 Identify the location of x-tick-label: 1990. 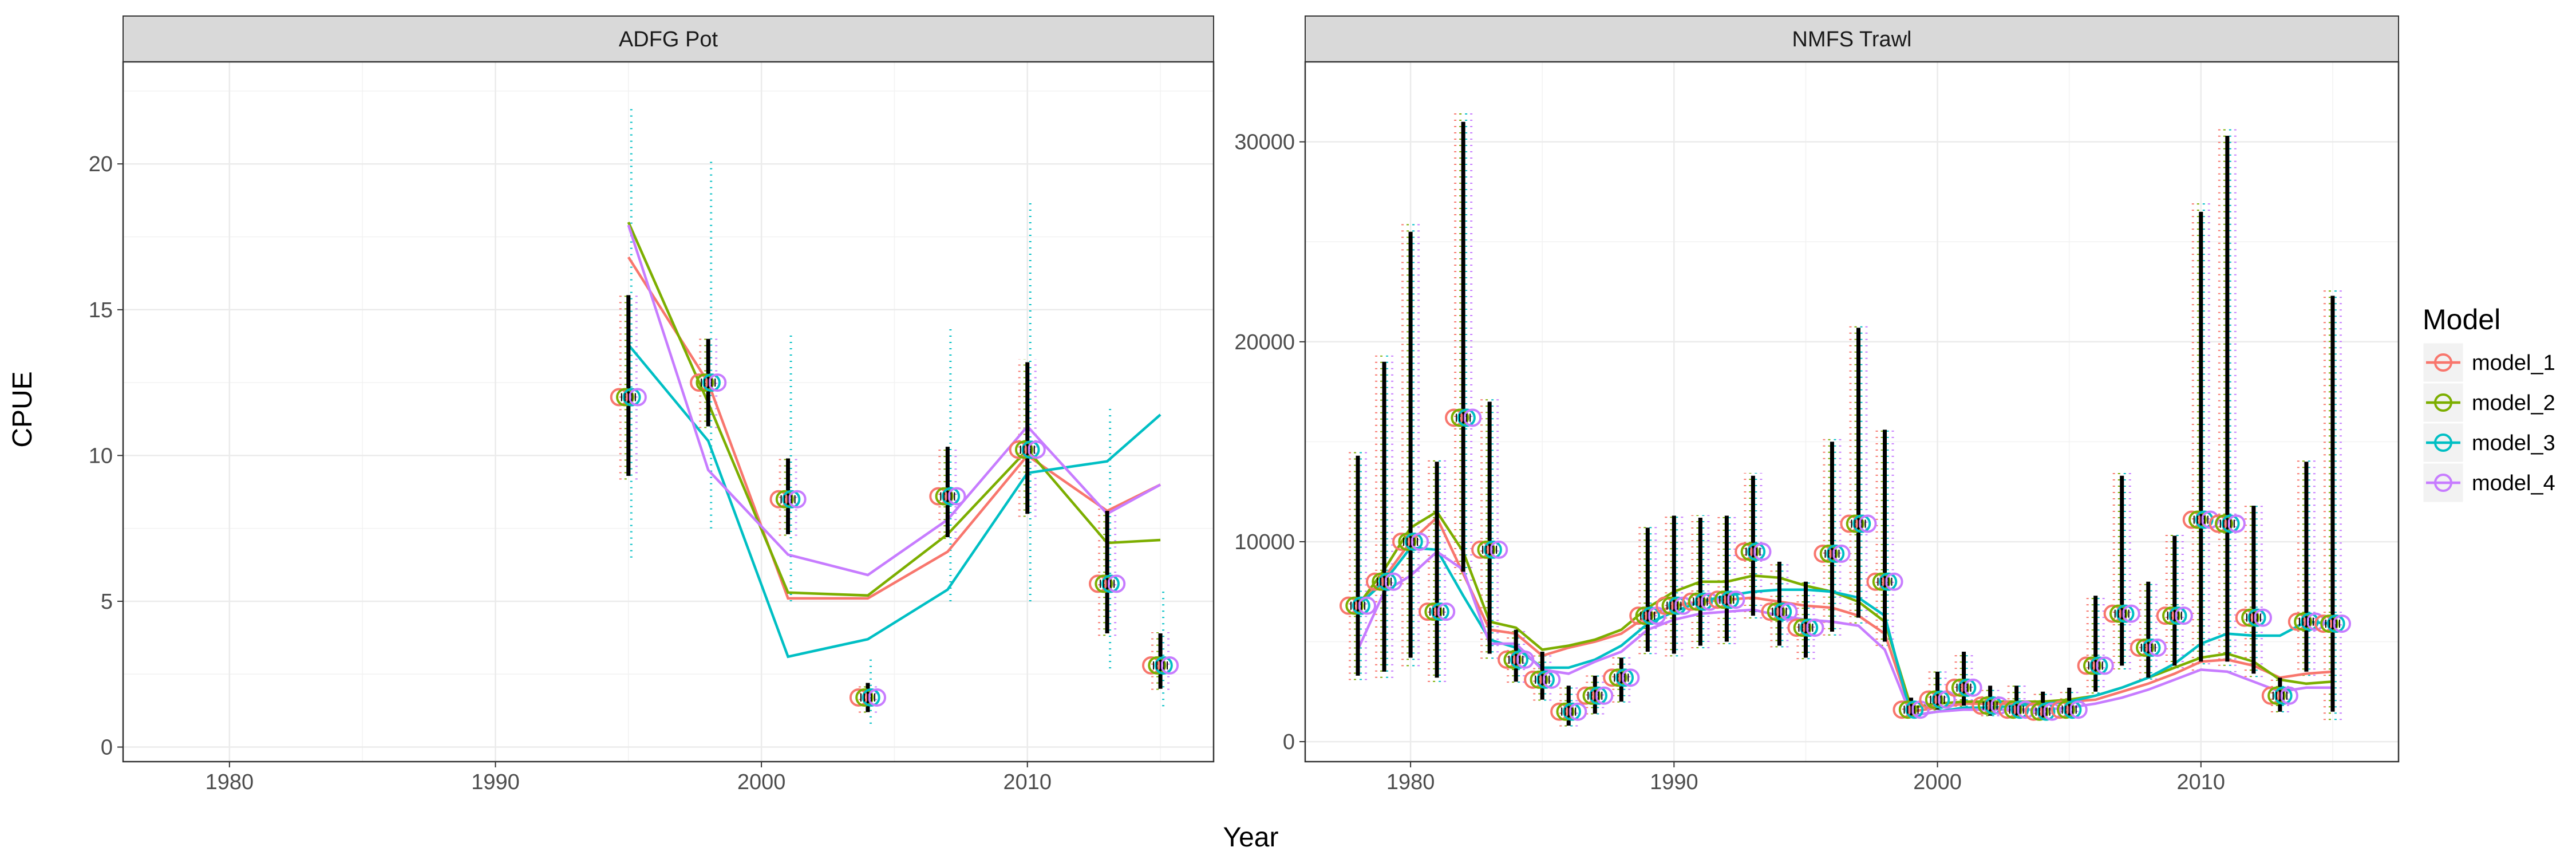
(1674, 782).